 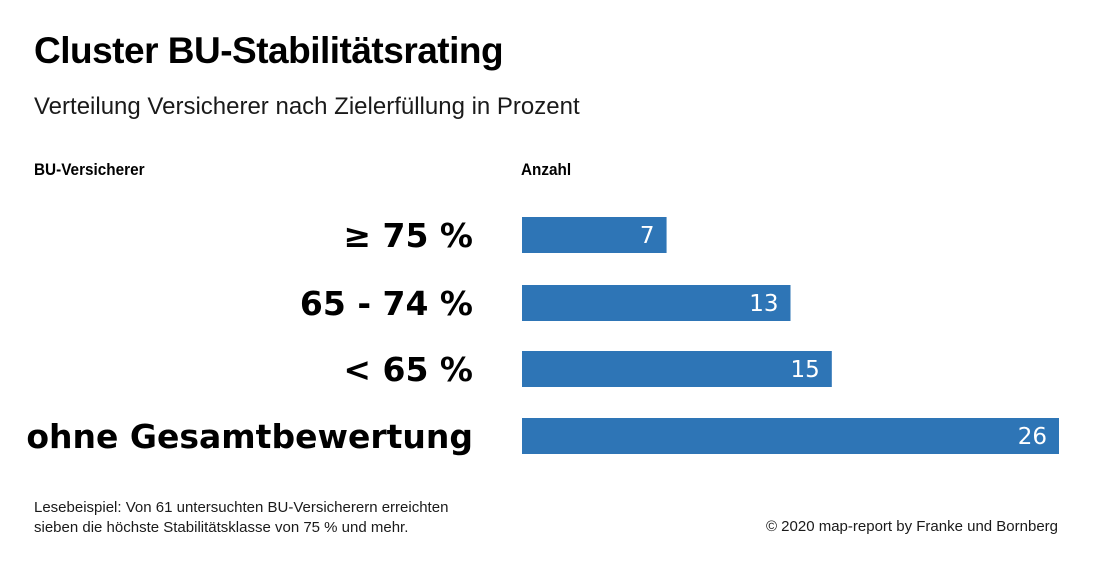 What do you see at coordinates (763, 304) in the screenshot?
I see `bar-value-label-1: 13` at bounding box center [763, 304].